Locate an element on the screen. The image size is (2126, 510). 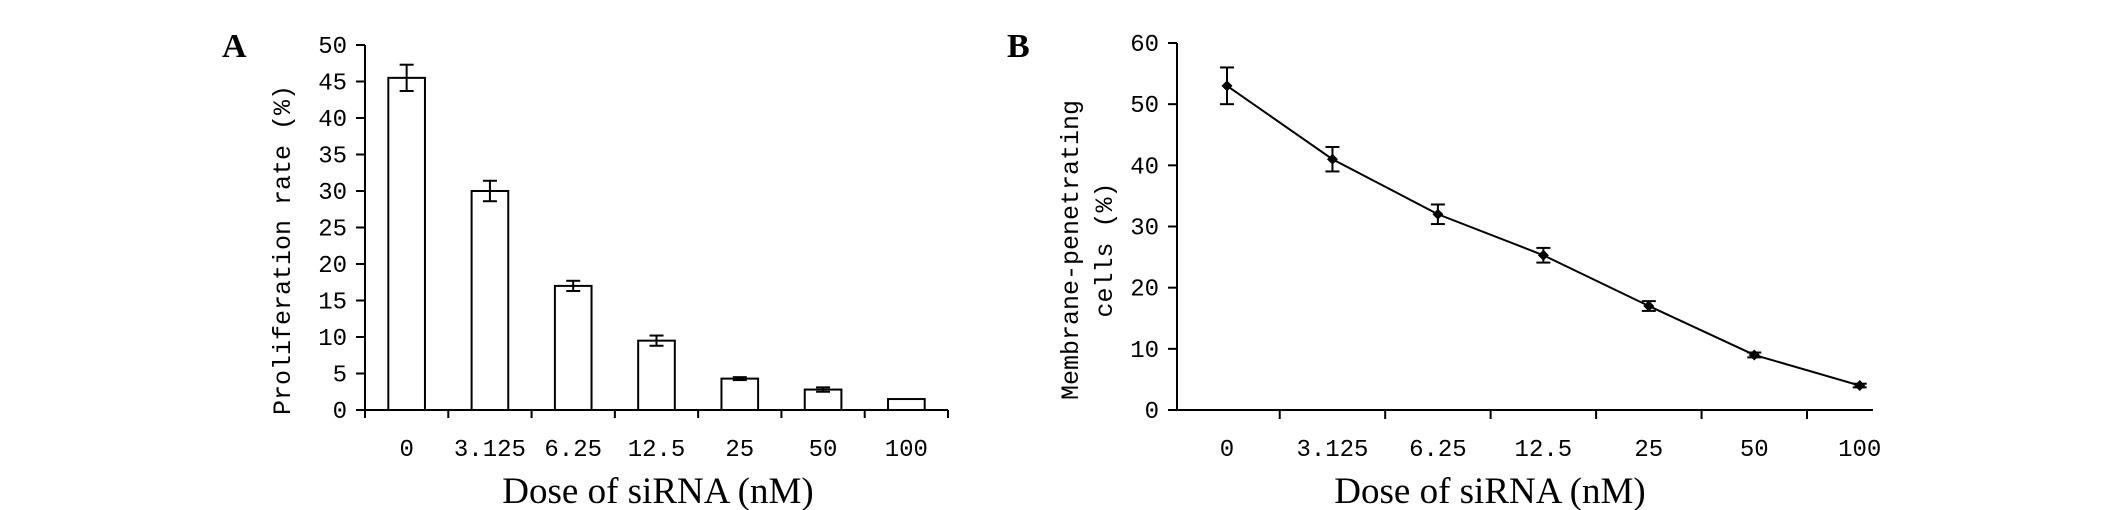
panel-a-x-tick-label: 50 is located at coordinates (823, 450).